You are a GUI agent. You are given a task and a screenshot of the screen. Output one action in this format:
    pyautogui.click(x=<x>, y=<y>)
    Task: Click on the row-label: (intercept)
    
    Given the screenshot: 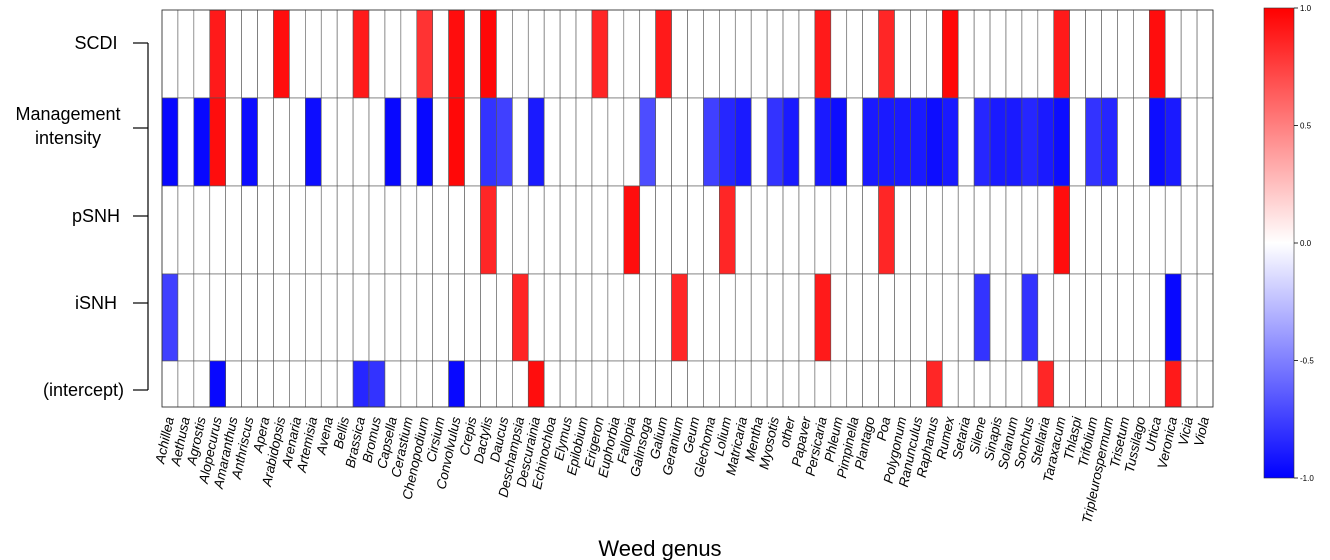 What is the action you would take?
    pyautogui.click(x=83, y=390)
    